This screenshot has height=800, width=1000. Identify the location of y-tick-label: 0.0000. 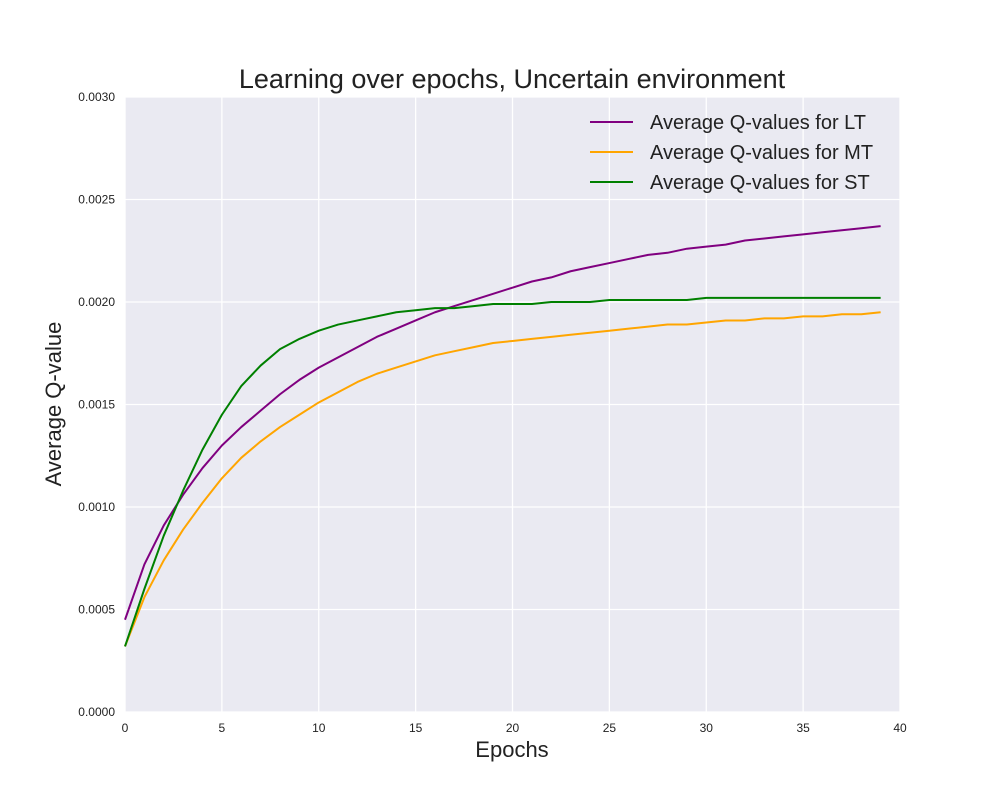
(96, 712).